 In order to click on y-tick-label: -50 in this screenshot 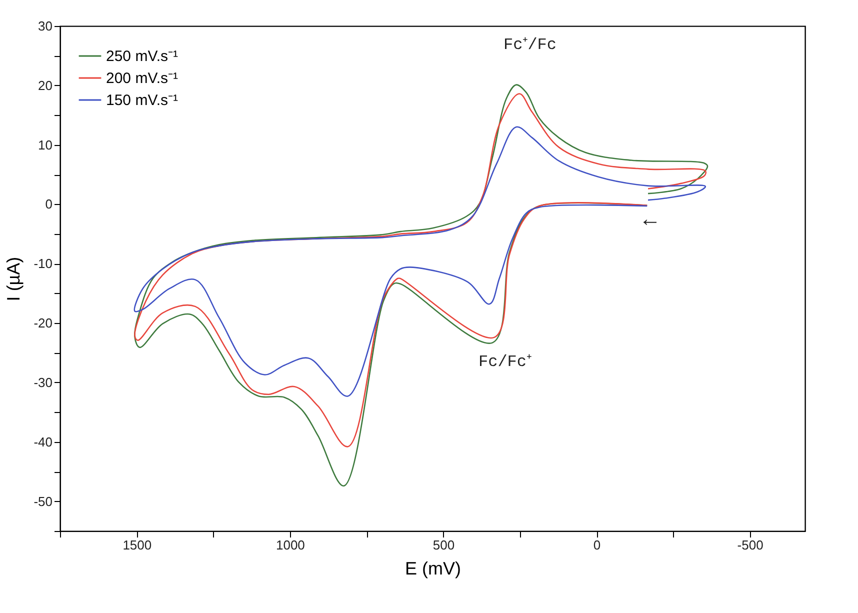, I will do `click(43, 501)`.